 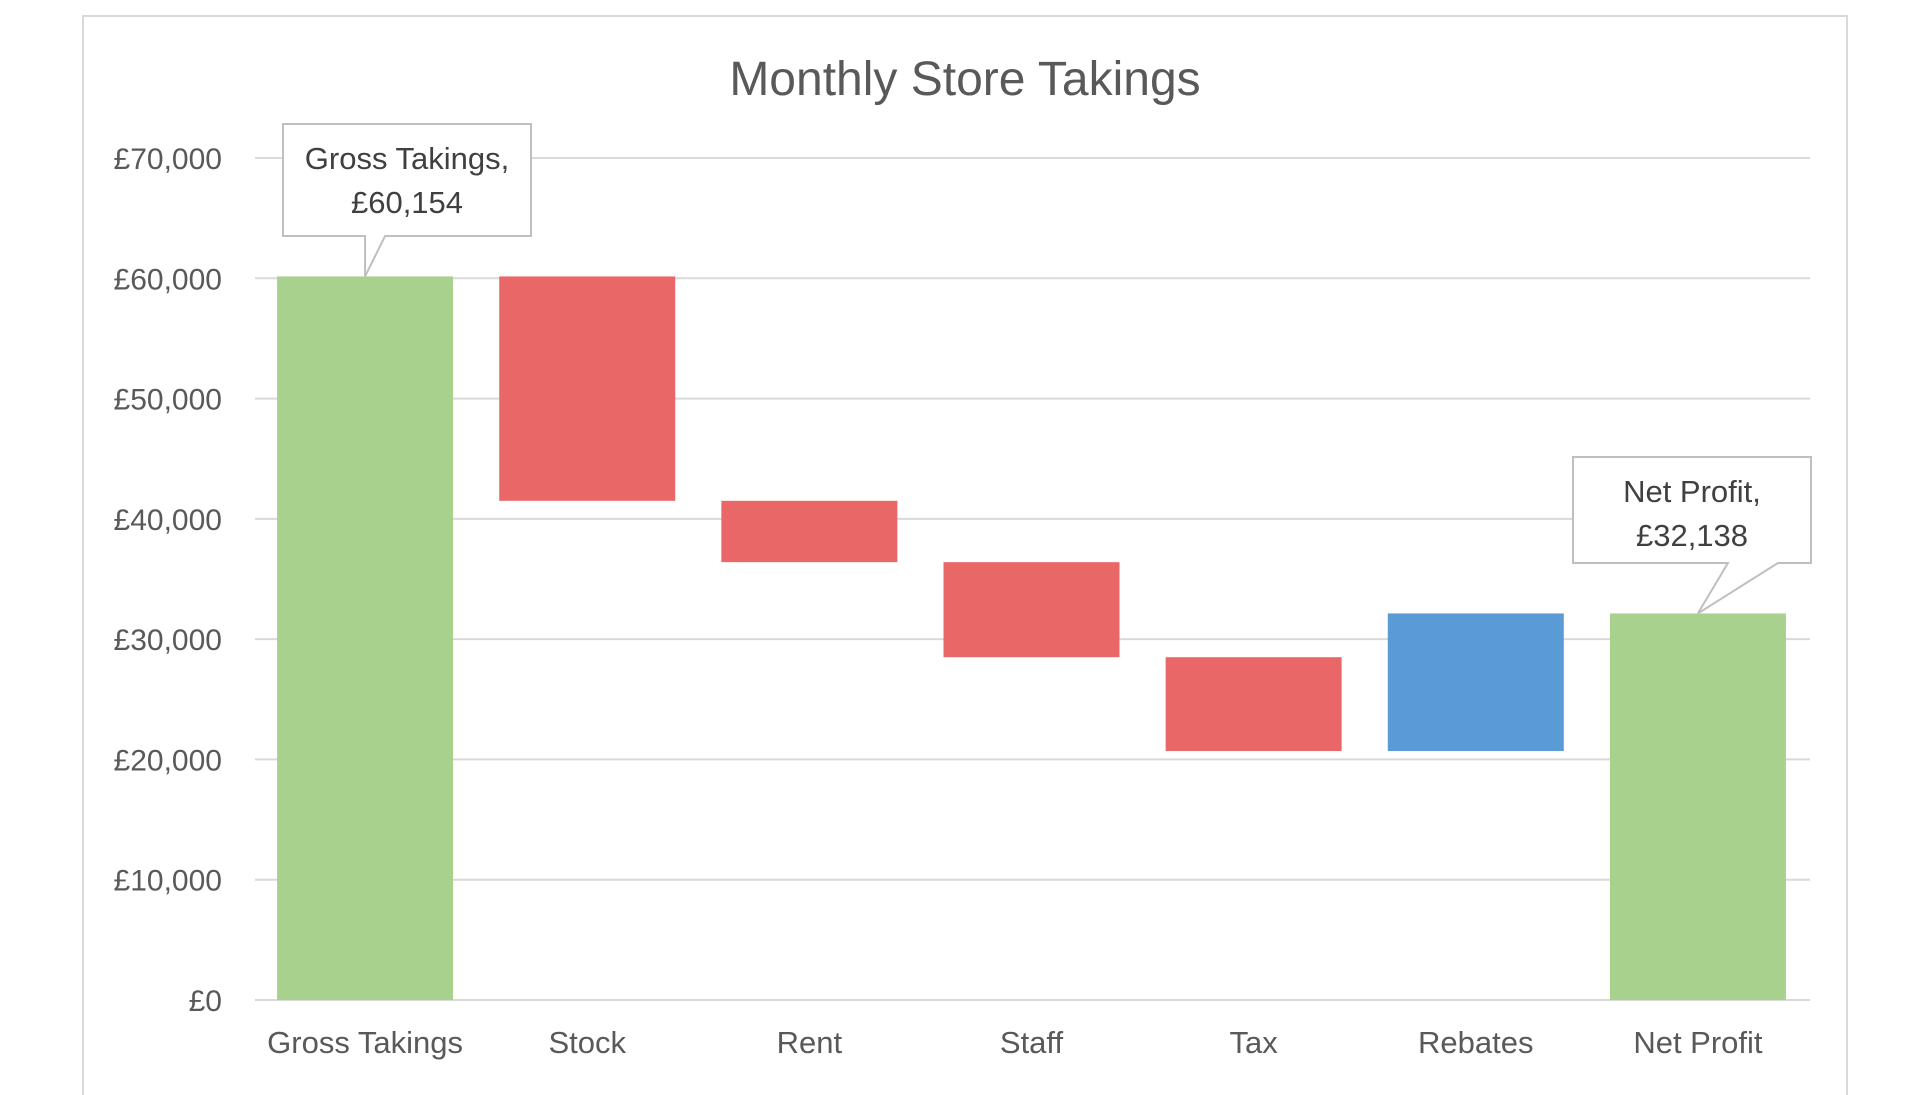 I want to click on y-tick-label: £50,000, so click(x=168, y=400).